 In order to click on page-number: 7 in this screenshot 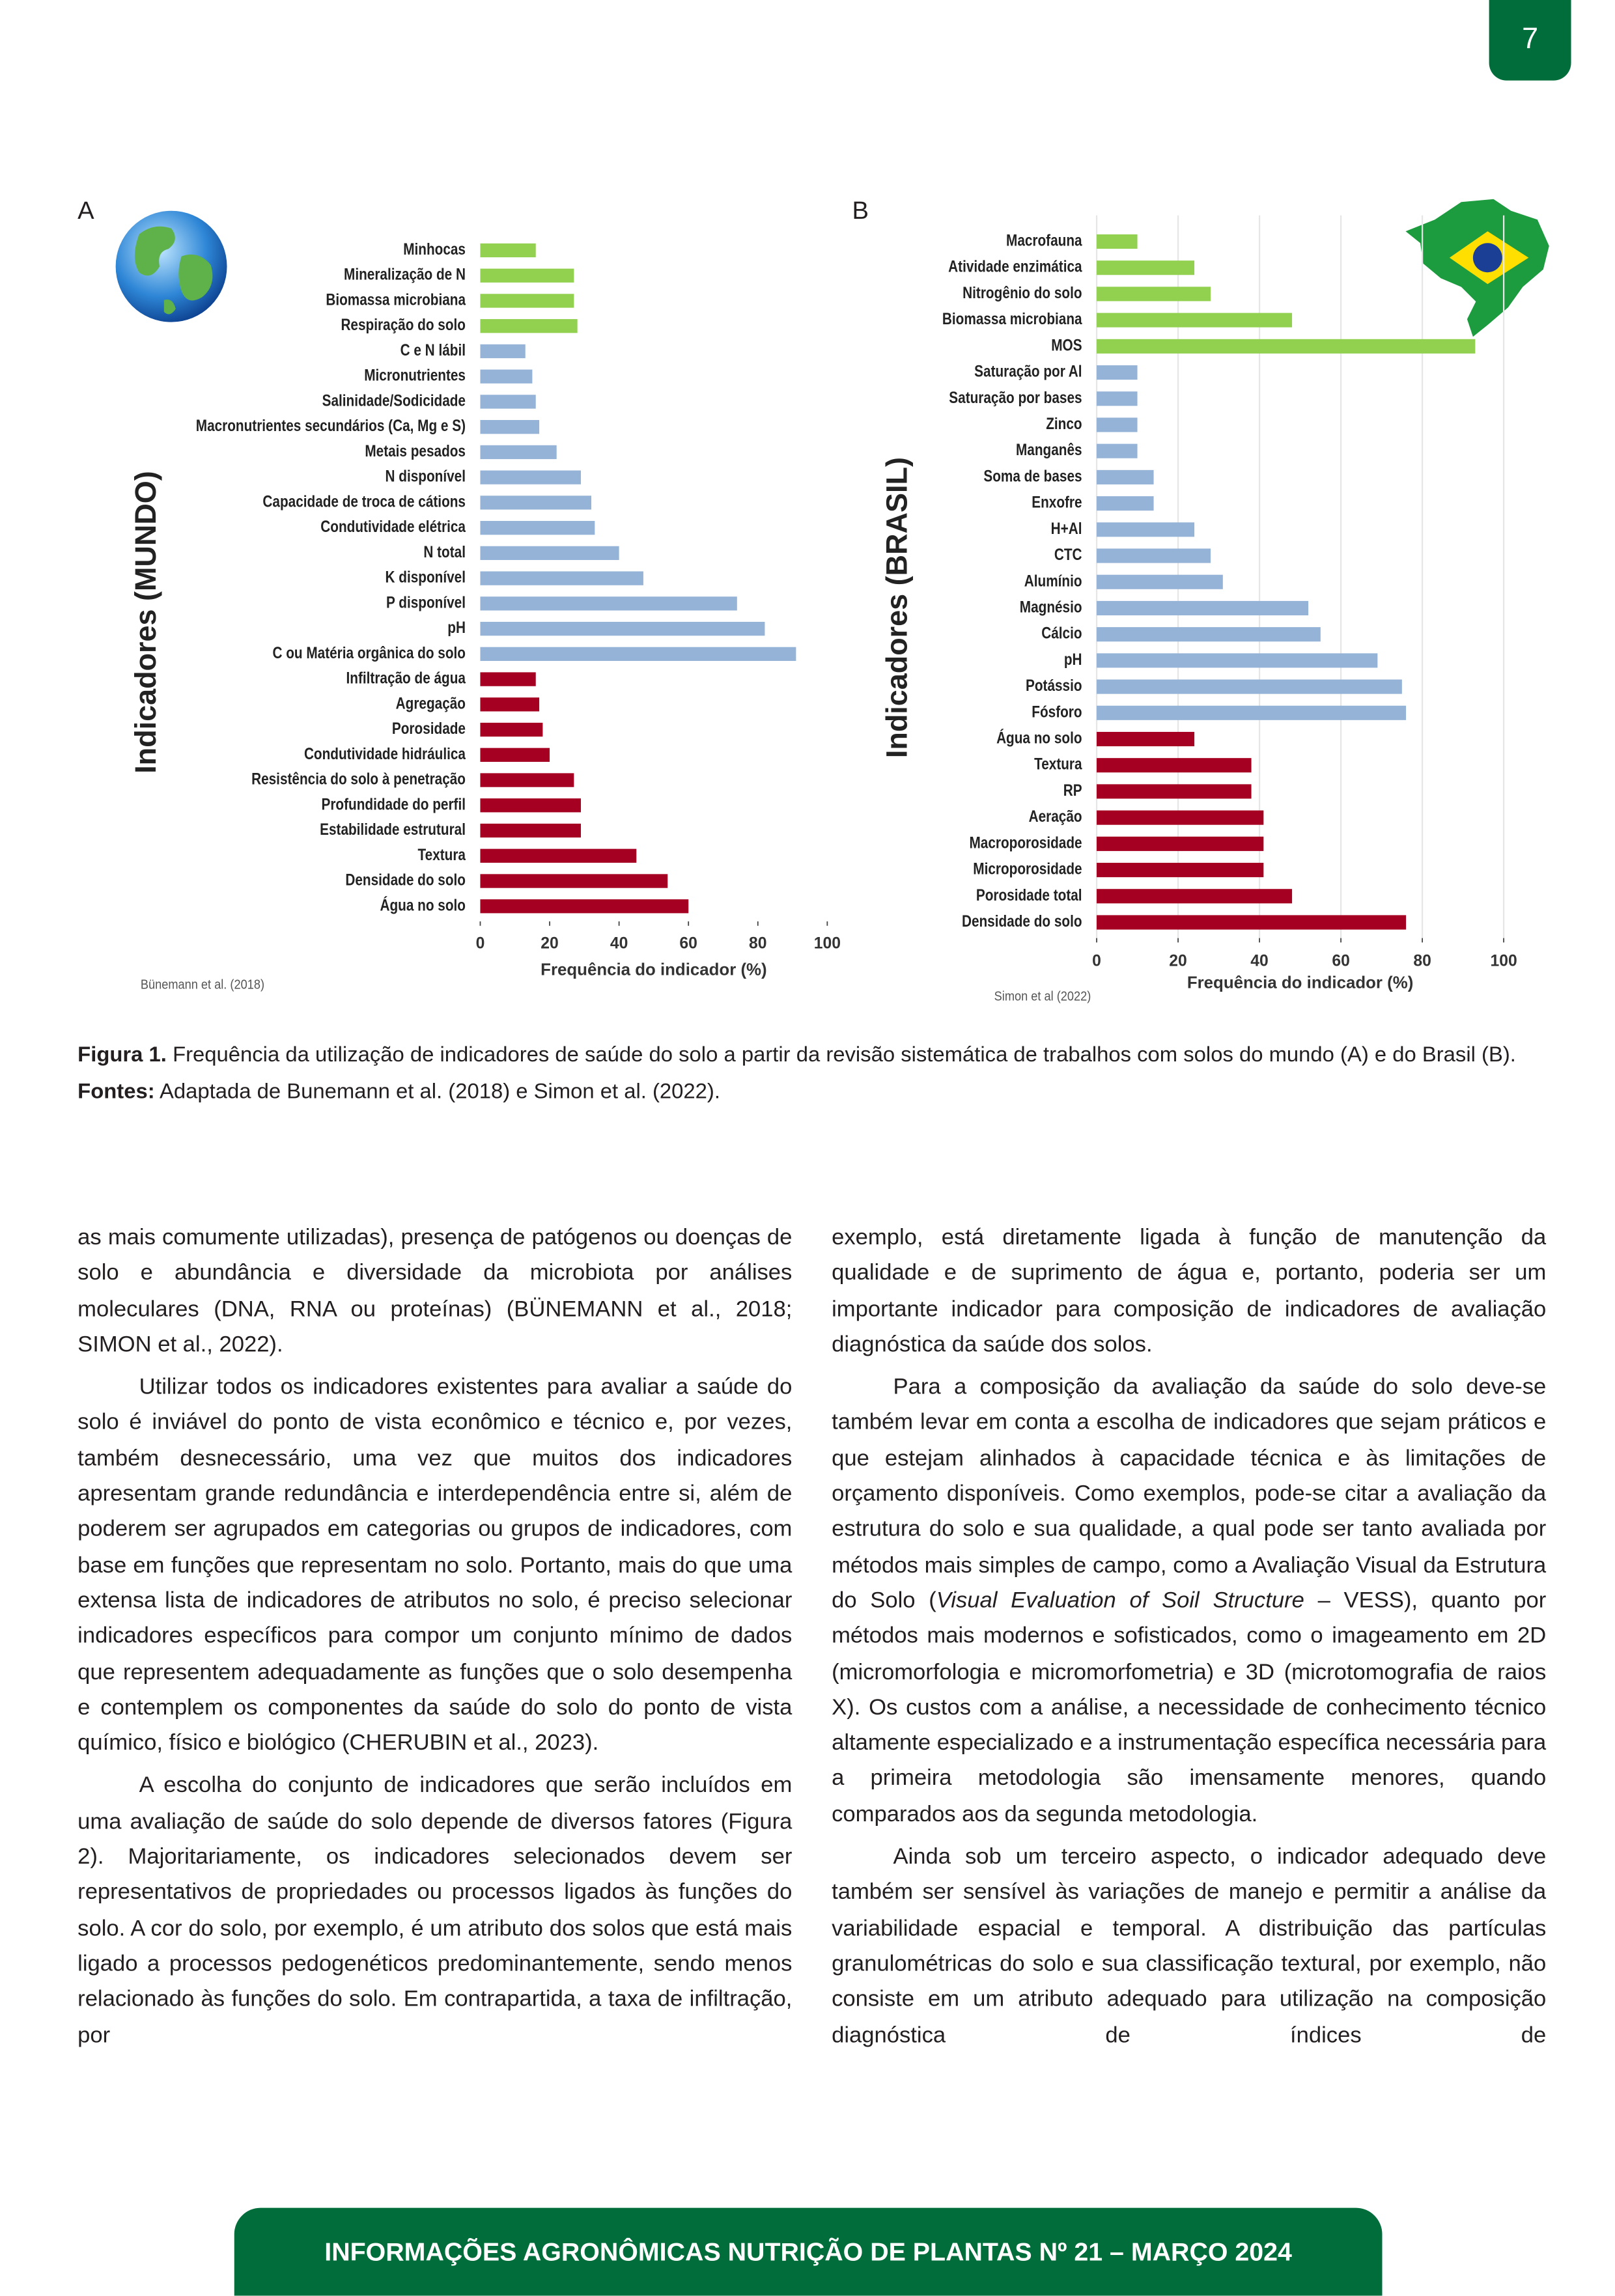, I will do `click(1530, 41)`.